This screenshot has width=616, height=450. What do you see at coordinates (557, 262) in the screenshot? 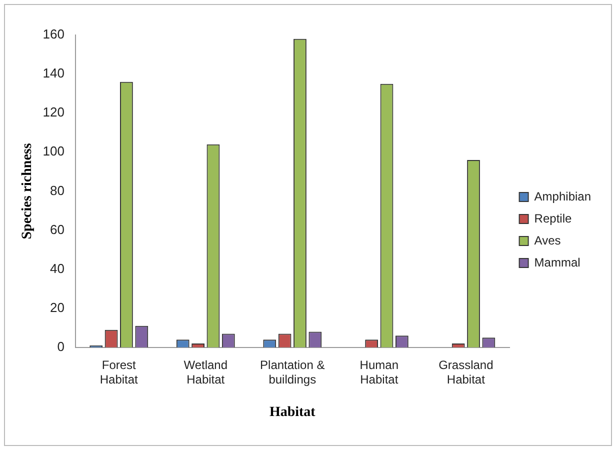
I see `legend-label: Mammal` at bounding box center [557, 262].